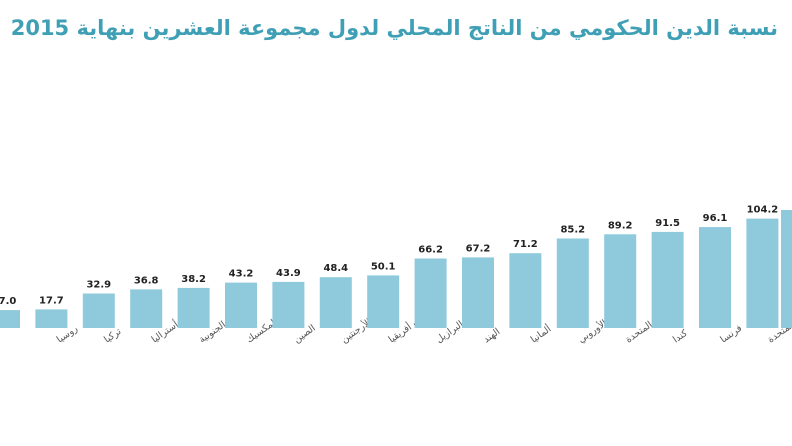 This screenshot has height=446, width=792. Describe the element at coordinates (112, 336) in the screenshot. I see `category-label-2: تركيا` at that location.